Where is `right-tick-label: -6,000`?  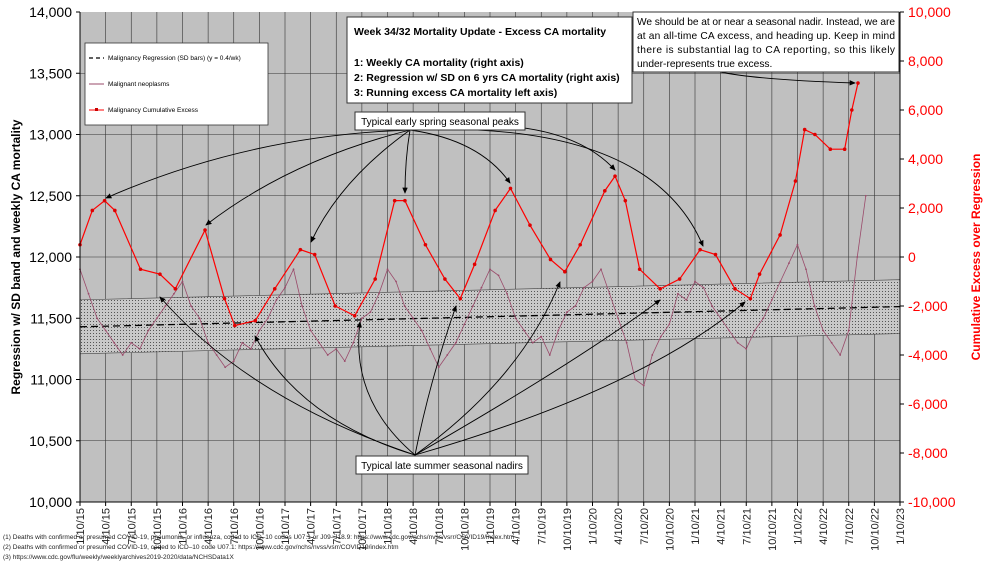 right-tick-label: -6,000 is located at coordinates (928, 404).